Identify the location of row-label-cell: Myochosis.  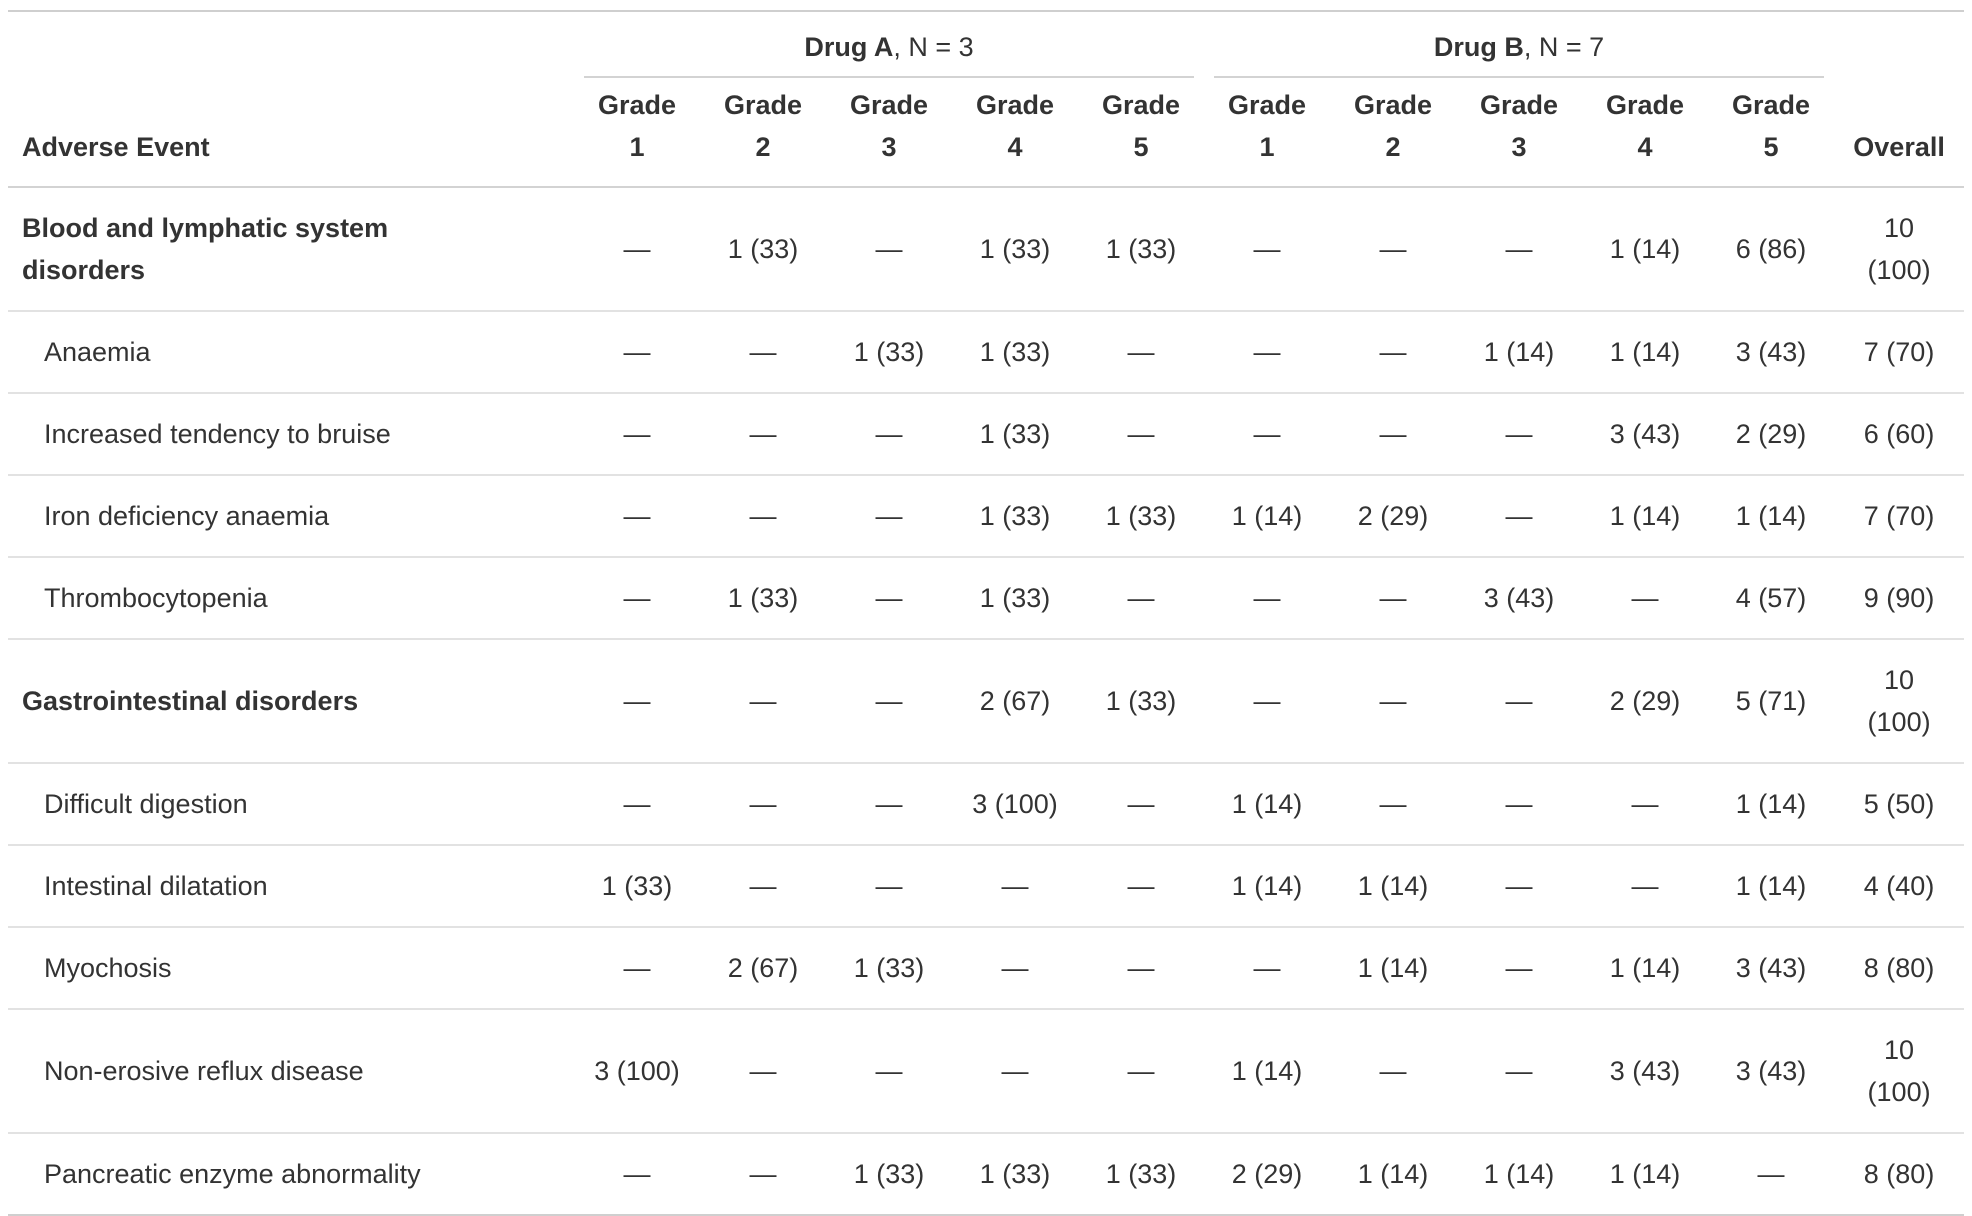
(291, 968).